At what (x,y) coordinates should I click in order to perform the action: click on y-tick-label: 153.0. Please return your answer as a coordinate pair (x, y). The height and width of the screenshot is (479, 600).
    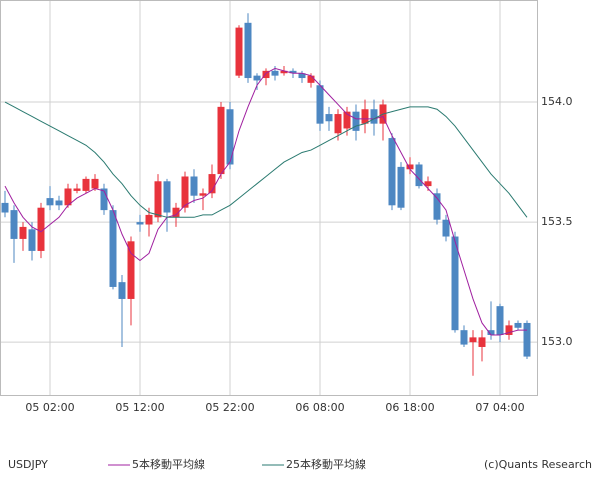
    Looking at the image, I should click on (557, 341).